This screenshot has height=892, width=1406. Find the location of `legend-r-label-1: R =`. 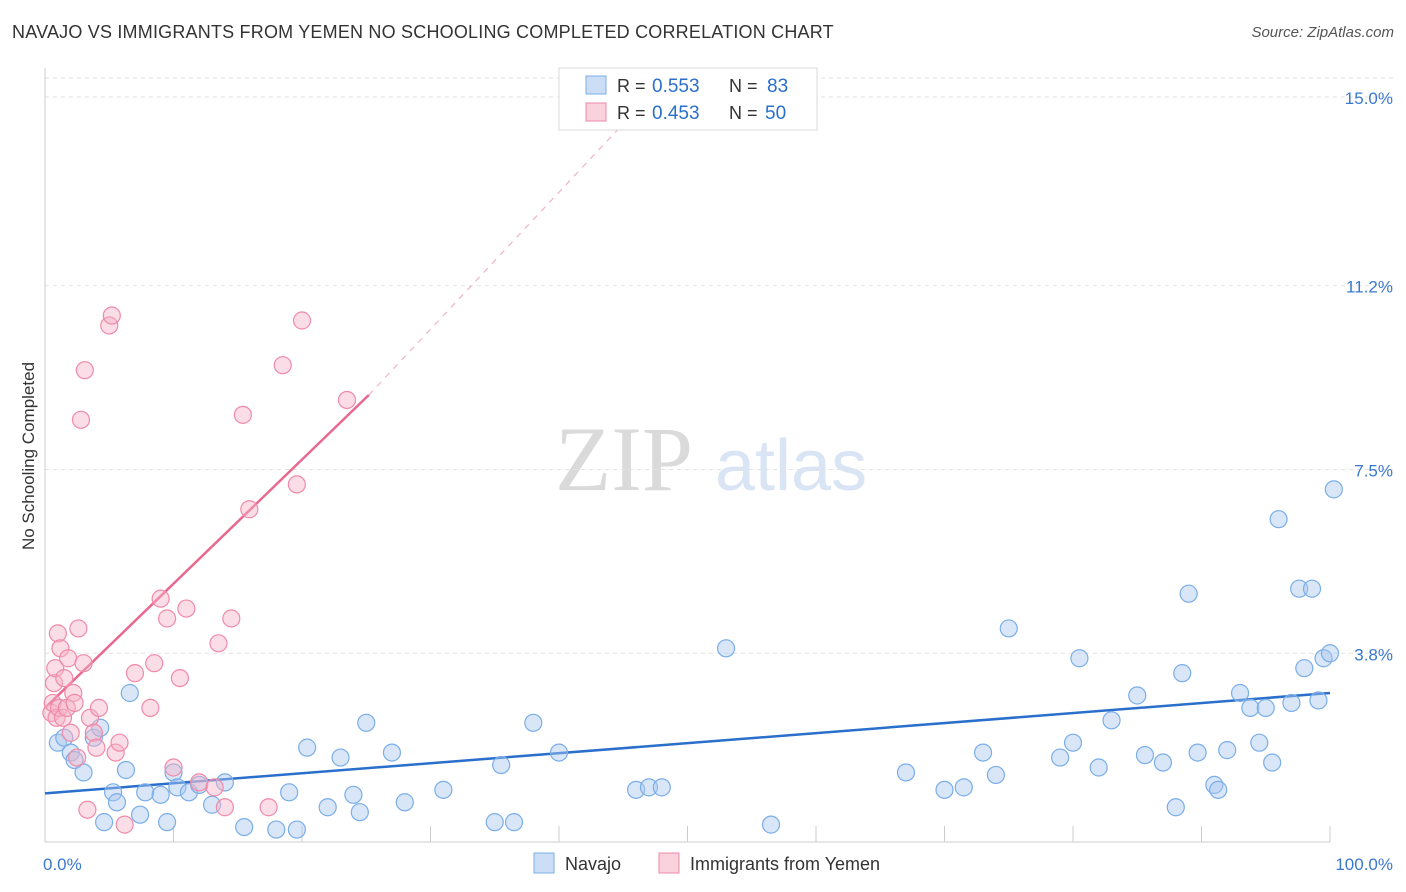

legend-r-label-1: R = is located at coordinates (631, 86).